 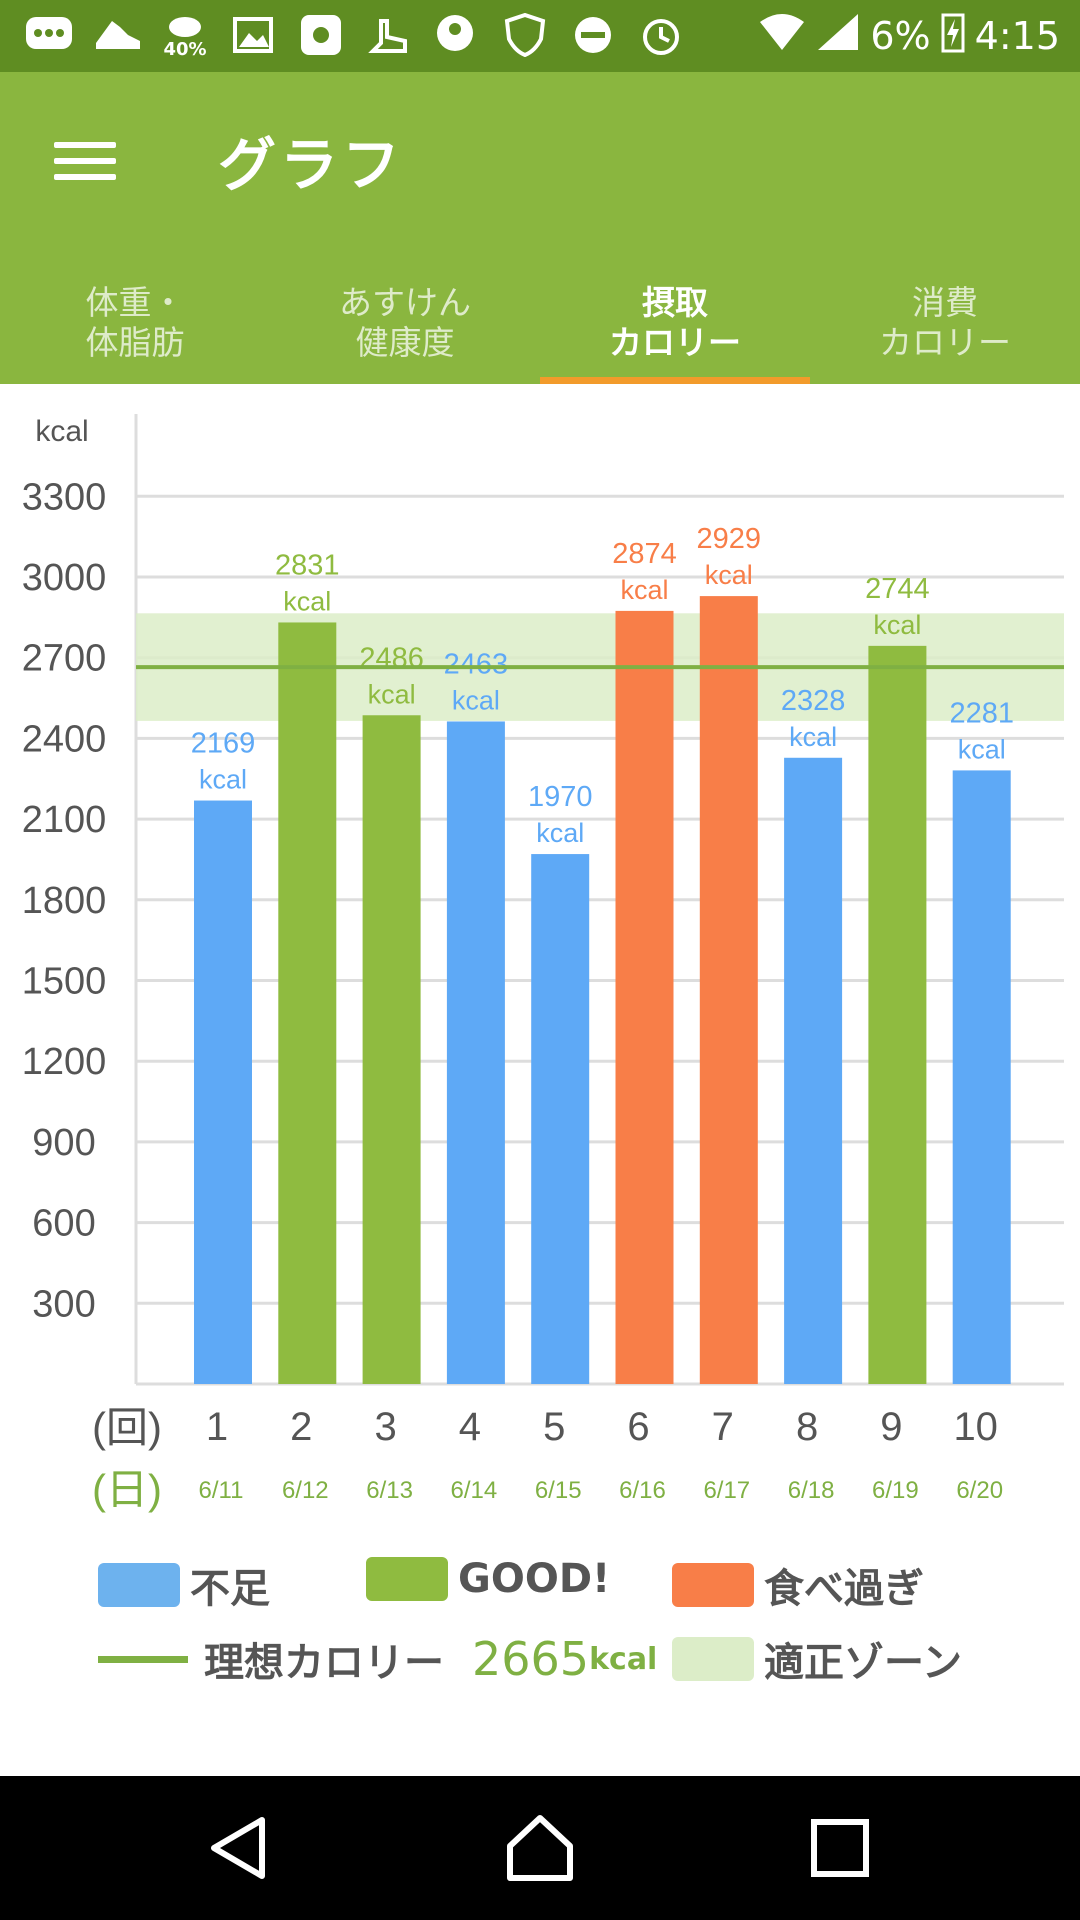 What do you see at coordinates (891, 1427) in the screenshot?
I see `x-tick-label: 9` at bounding box center [891, 1427].